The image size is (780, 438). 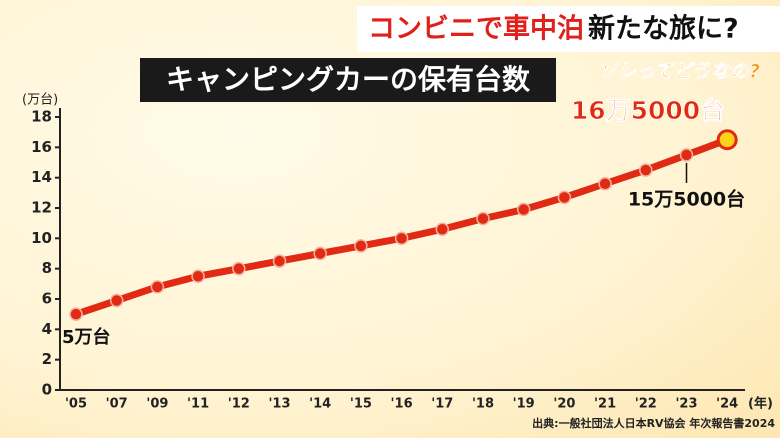 I want to click on x-tick-label: '20, so click(x=564, y=404).